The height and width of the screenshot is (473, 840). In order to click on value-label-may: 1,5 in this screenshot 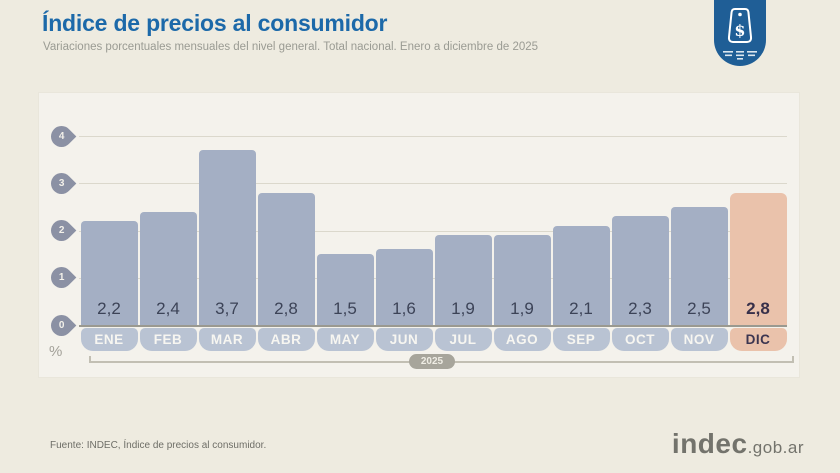, I will do `click(345, 308)`.